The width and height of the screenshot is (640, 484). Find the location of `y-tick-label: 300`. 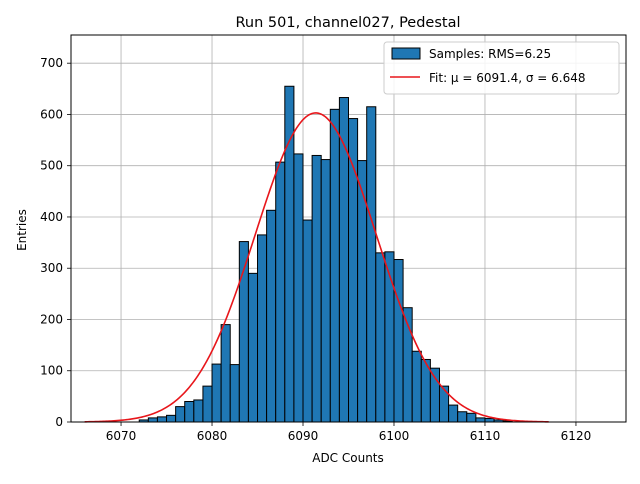

y-tick-label: 300 is located at coordinates (51, 268).